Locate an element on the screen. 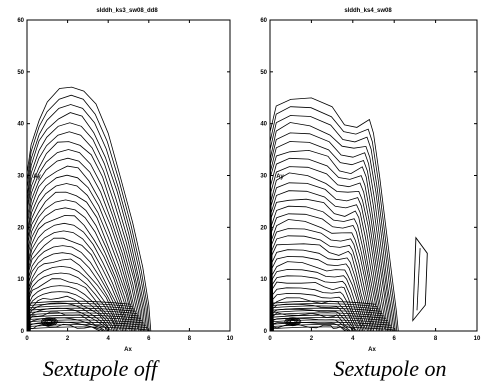 The width and height of the screenshot is (482, 385). x-axis-label: Ax is located at coordinates (128, 350).